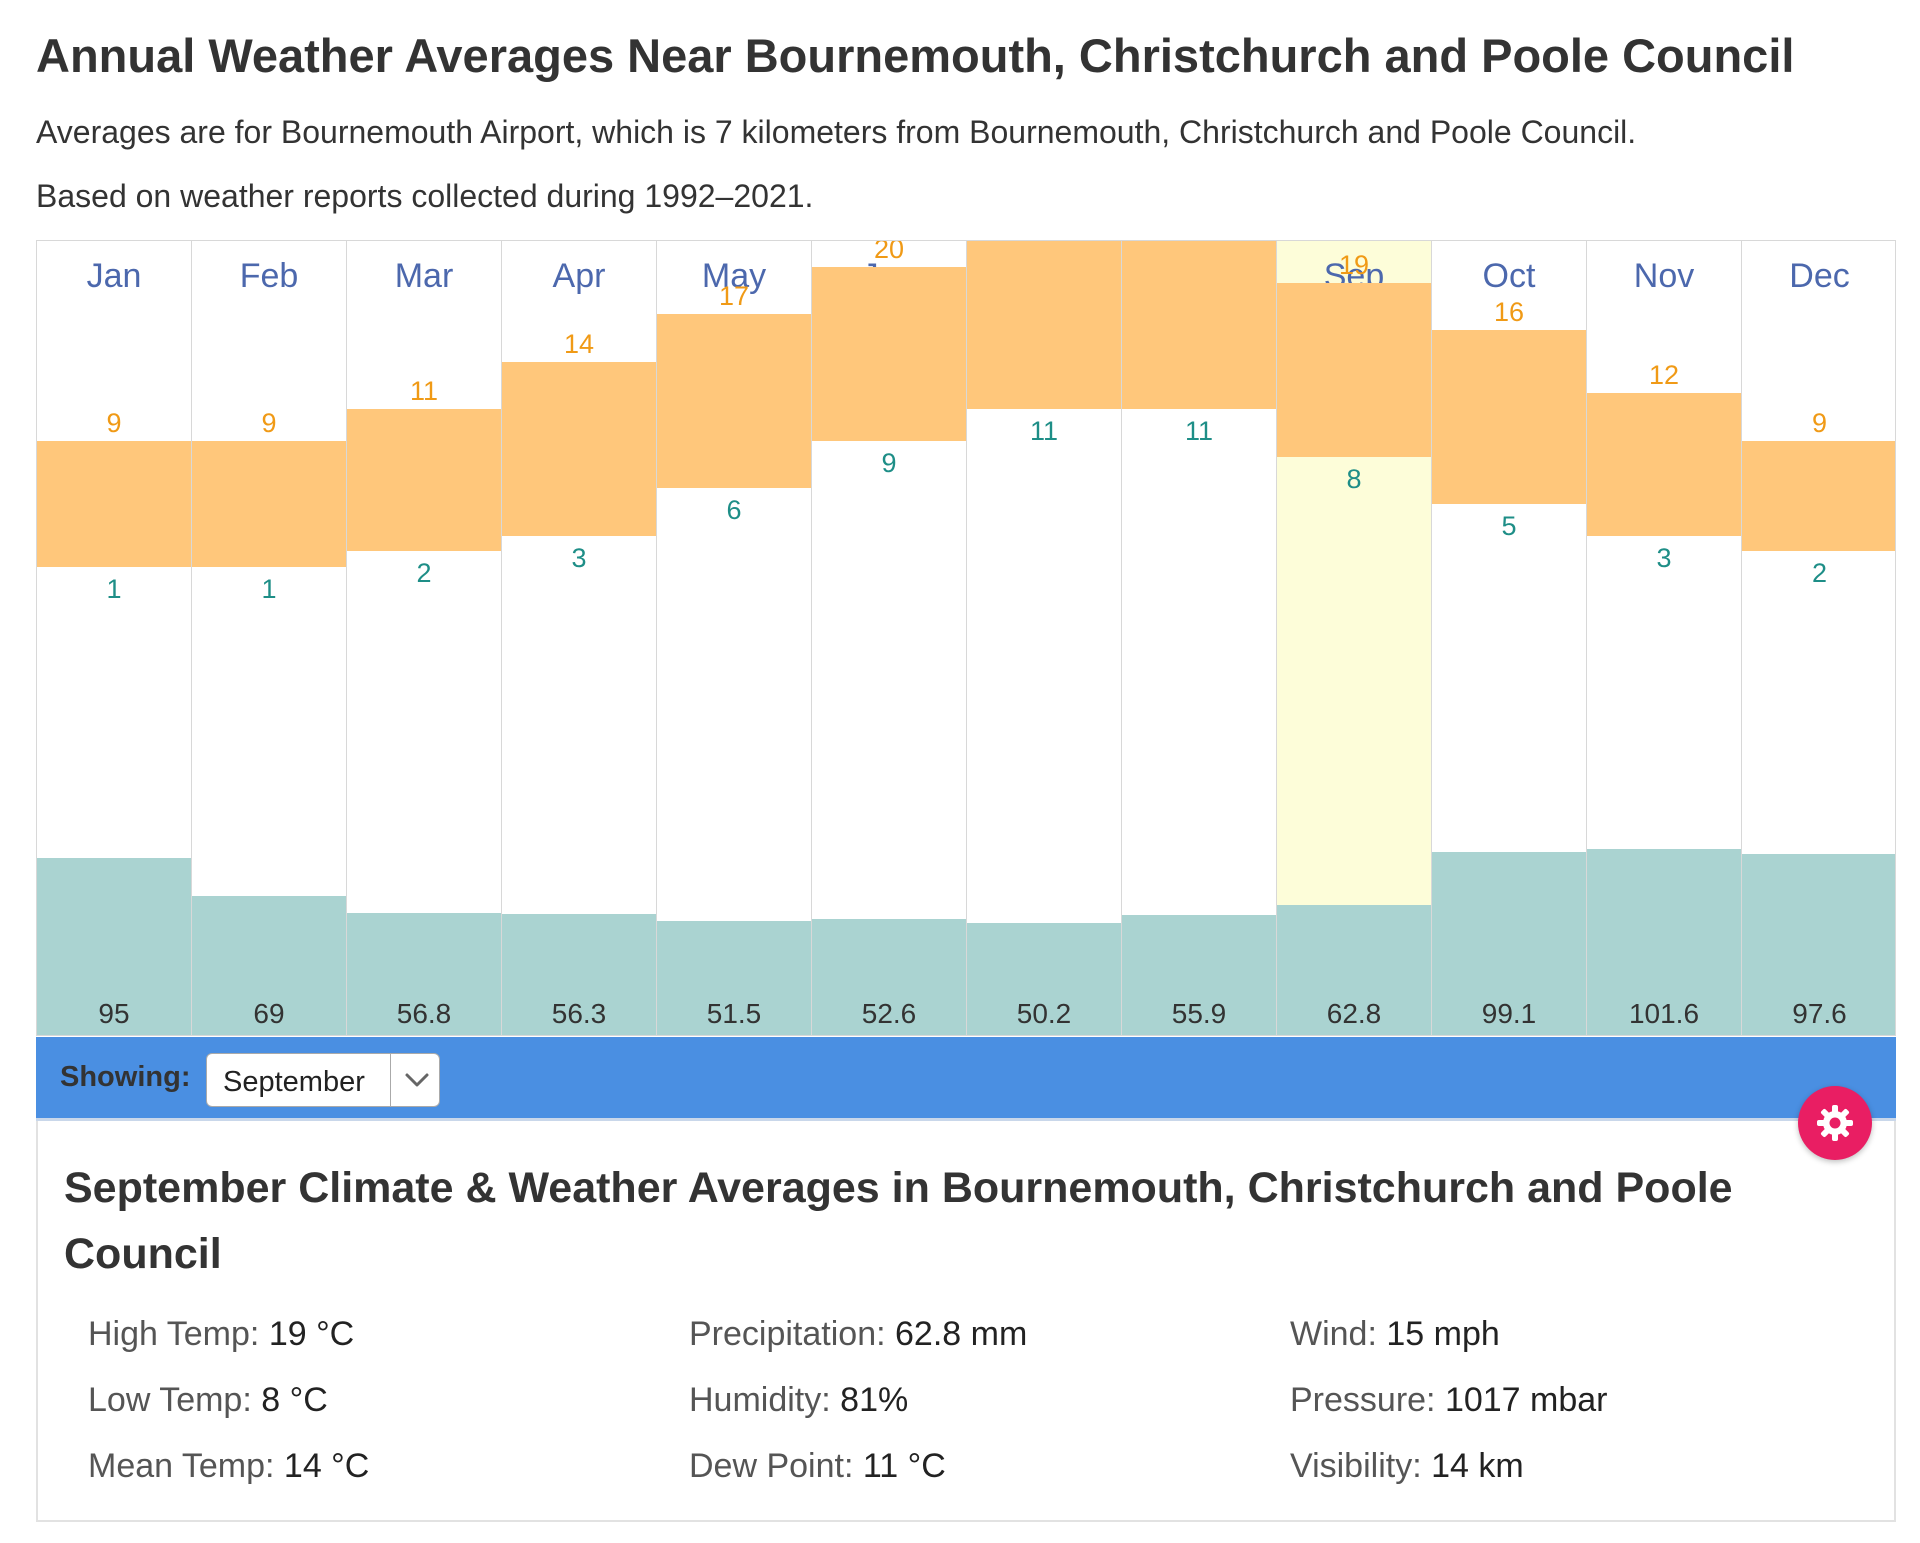 The image size is (1920, 1543). I want to click on month-label: Apr, so click(579, 276).